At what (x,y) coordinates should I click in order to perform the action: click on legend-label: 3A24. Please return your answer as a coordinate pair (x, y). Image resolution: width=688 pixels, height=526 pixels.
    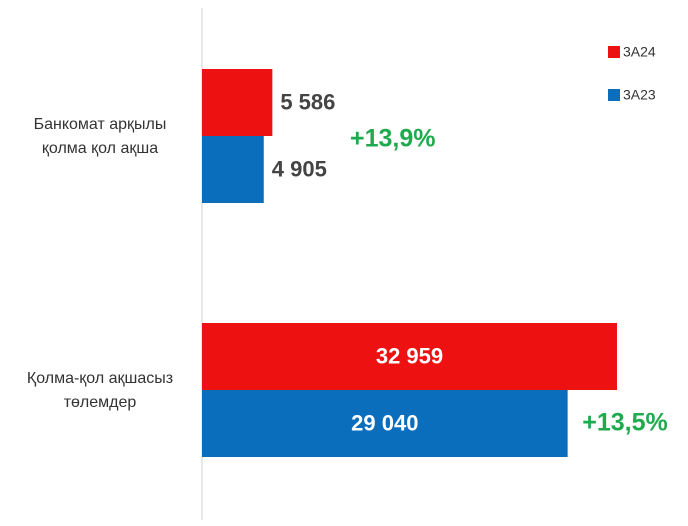
    Looking at the image, I should click on (639, 52).